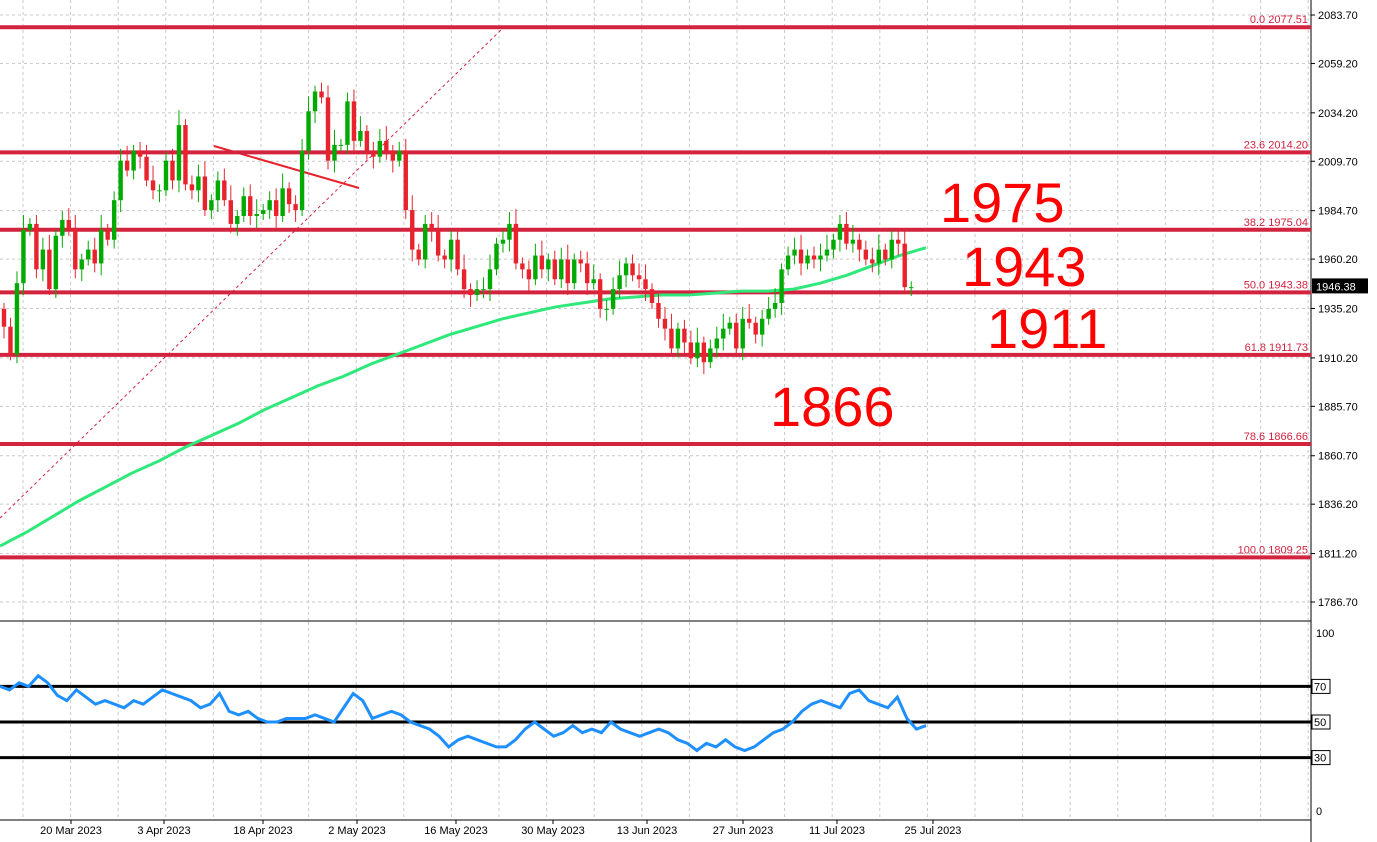  I want to click on price-tick-label: 1910.20, so click(1338, 359).